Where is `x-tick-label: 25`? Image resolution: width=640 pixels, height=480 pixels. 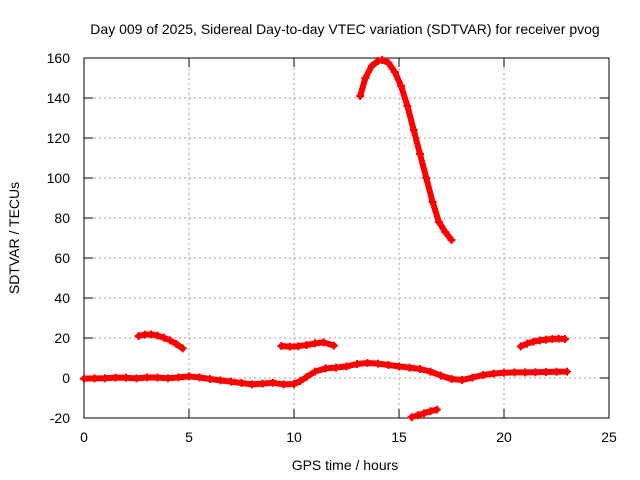 x-tick-label: 25 is located at coordinates (609, 437).